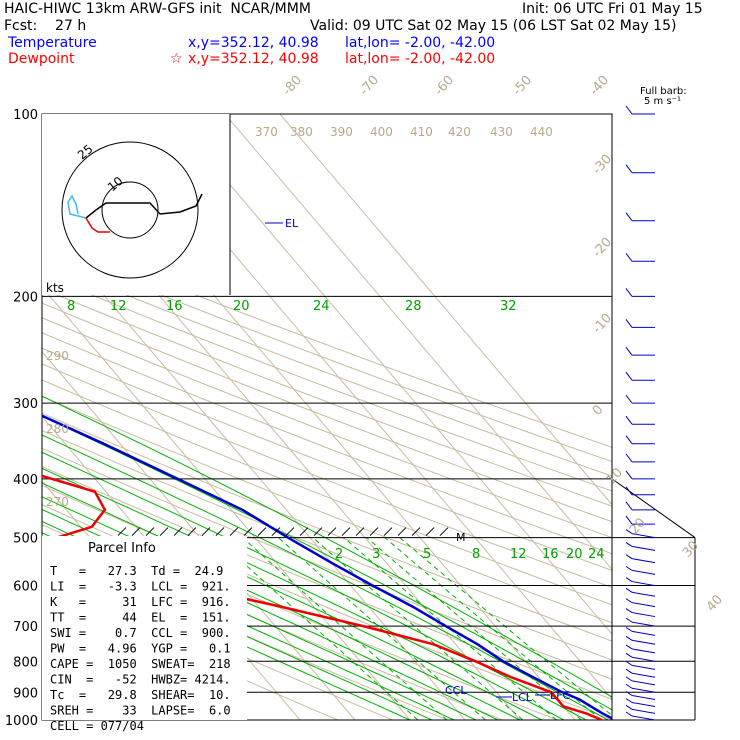  Describe the element at coordinates (140, 695) in the screenshot. I see `parcel-info-row: Tc = 29.8 SHEAR= 10.` at that location.